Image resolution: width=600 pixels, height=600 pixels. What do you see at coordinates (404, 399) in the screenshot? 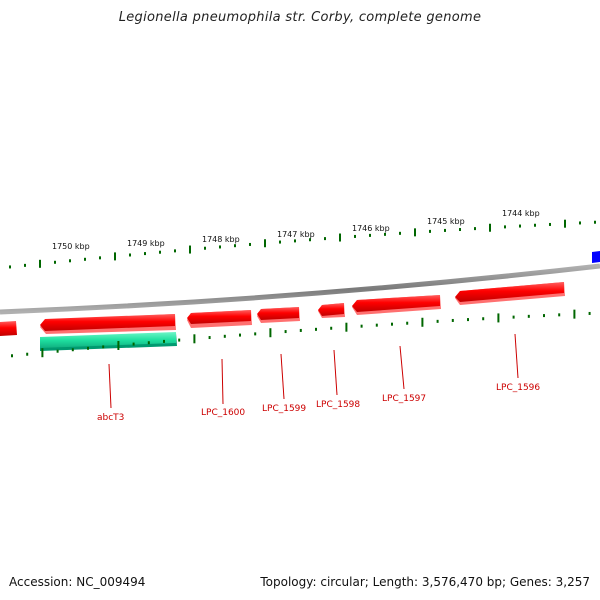
I see `gene-label-LPC_1597: LPC_1597` at bounding box center [404, 399].